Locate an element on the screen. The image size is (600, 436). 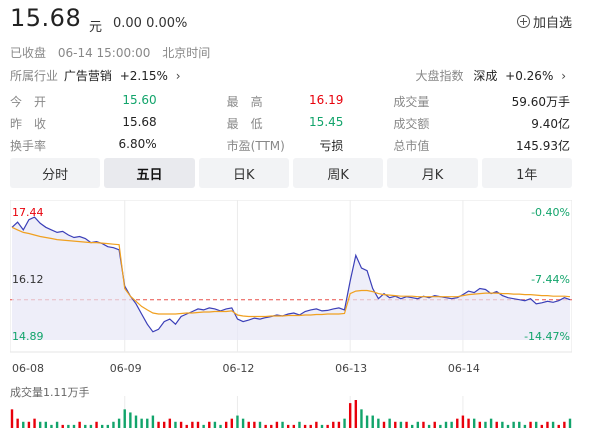
y-tick-left: 14.89 is located at coordinates (28, 336).